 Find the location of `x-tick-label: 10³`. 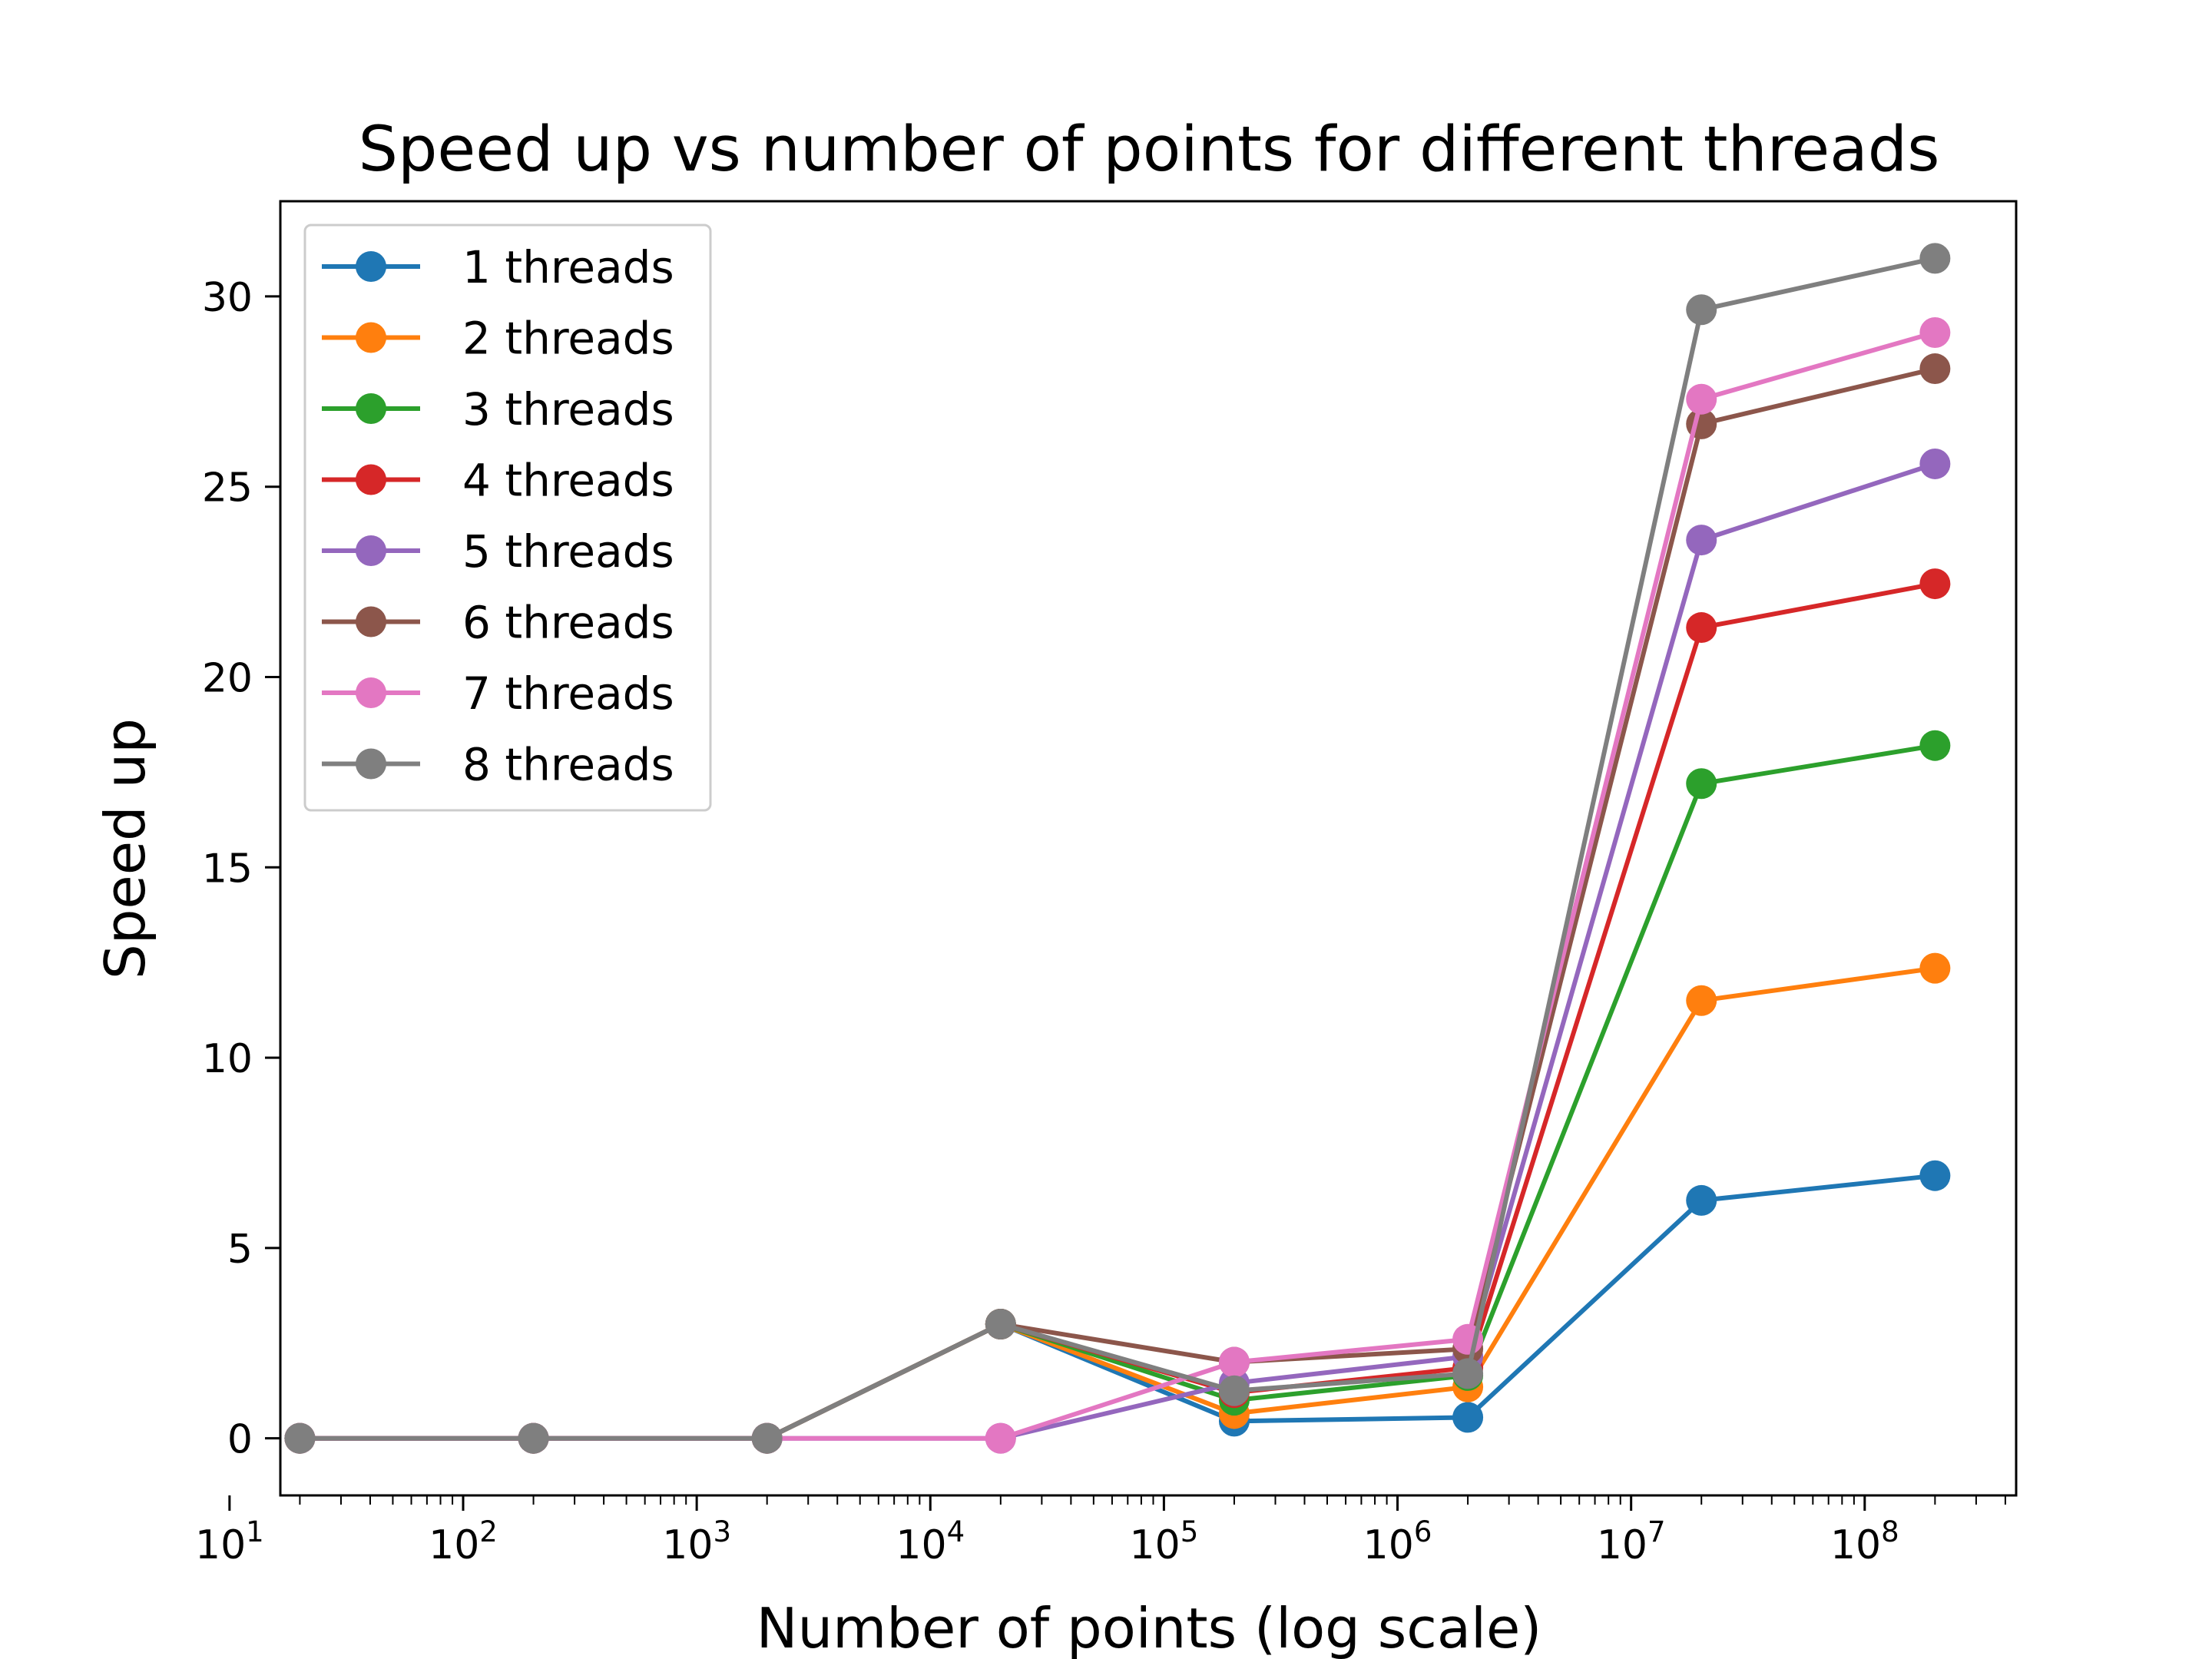

x-tick-label: 10³ is located at coordinates (697, 1541).